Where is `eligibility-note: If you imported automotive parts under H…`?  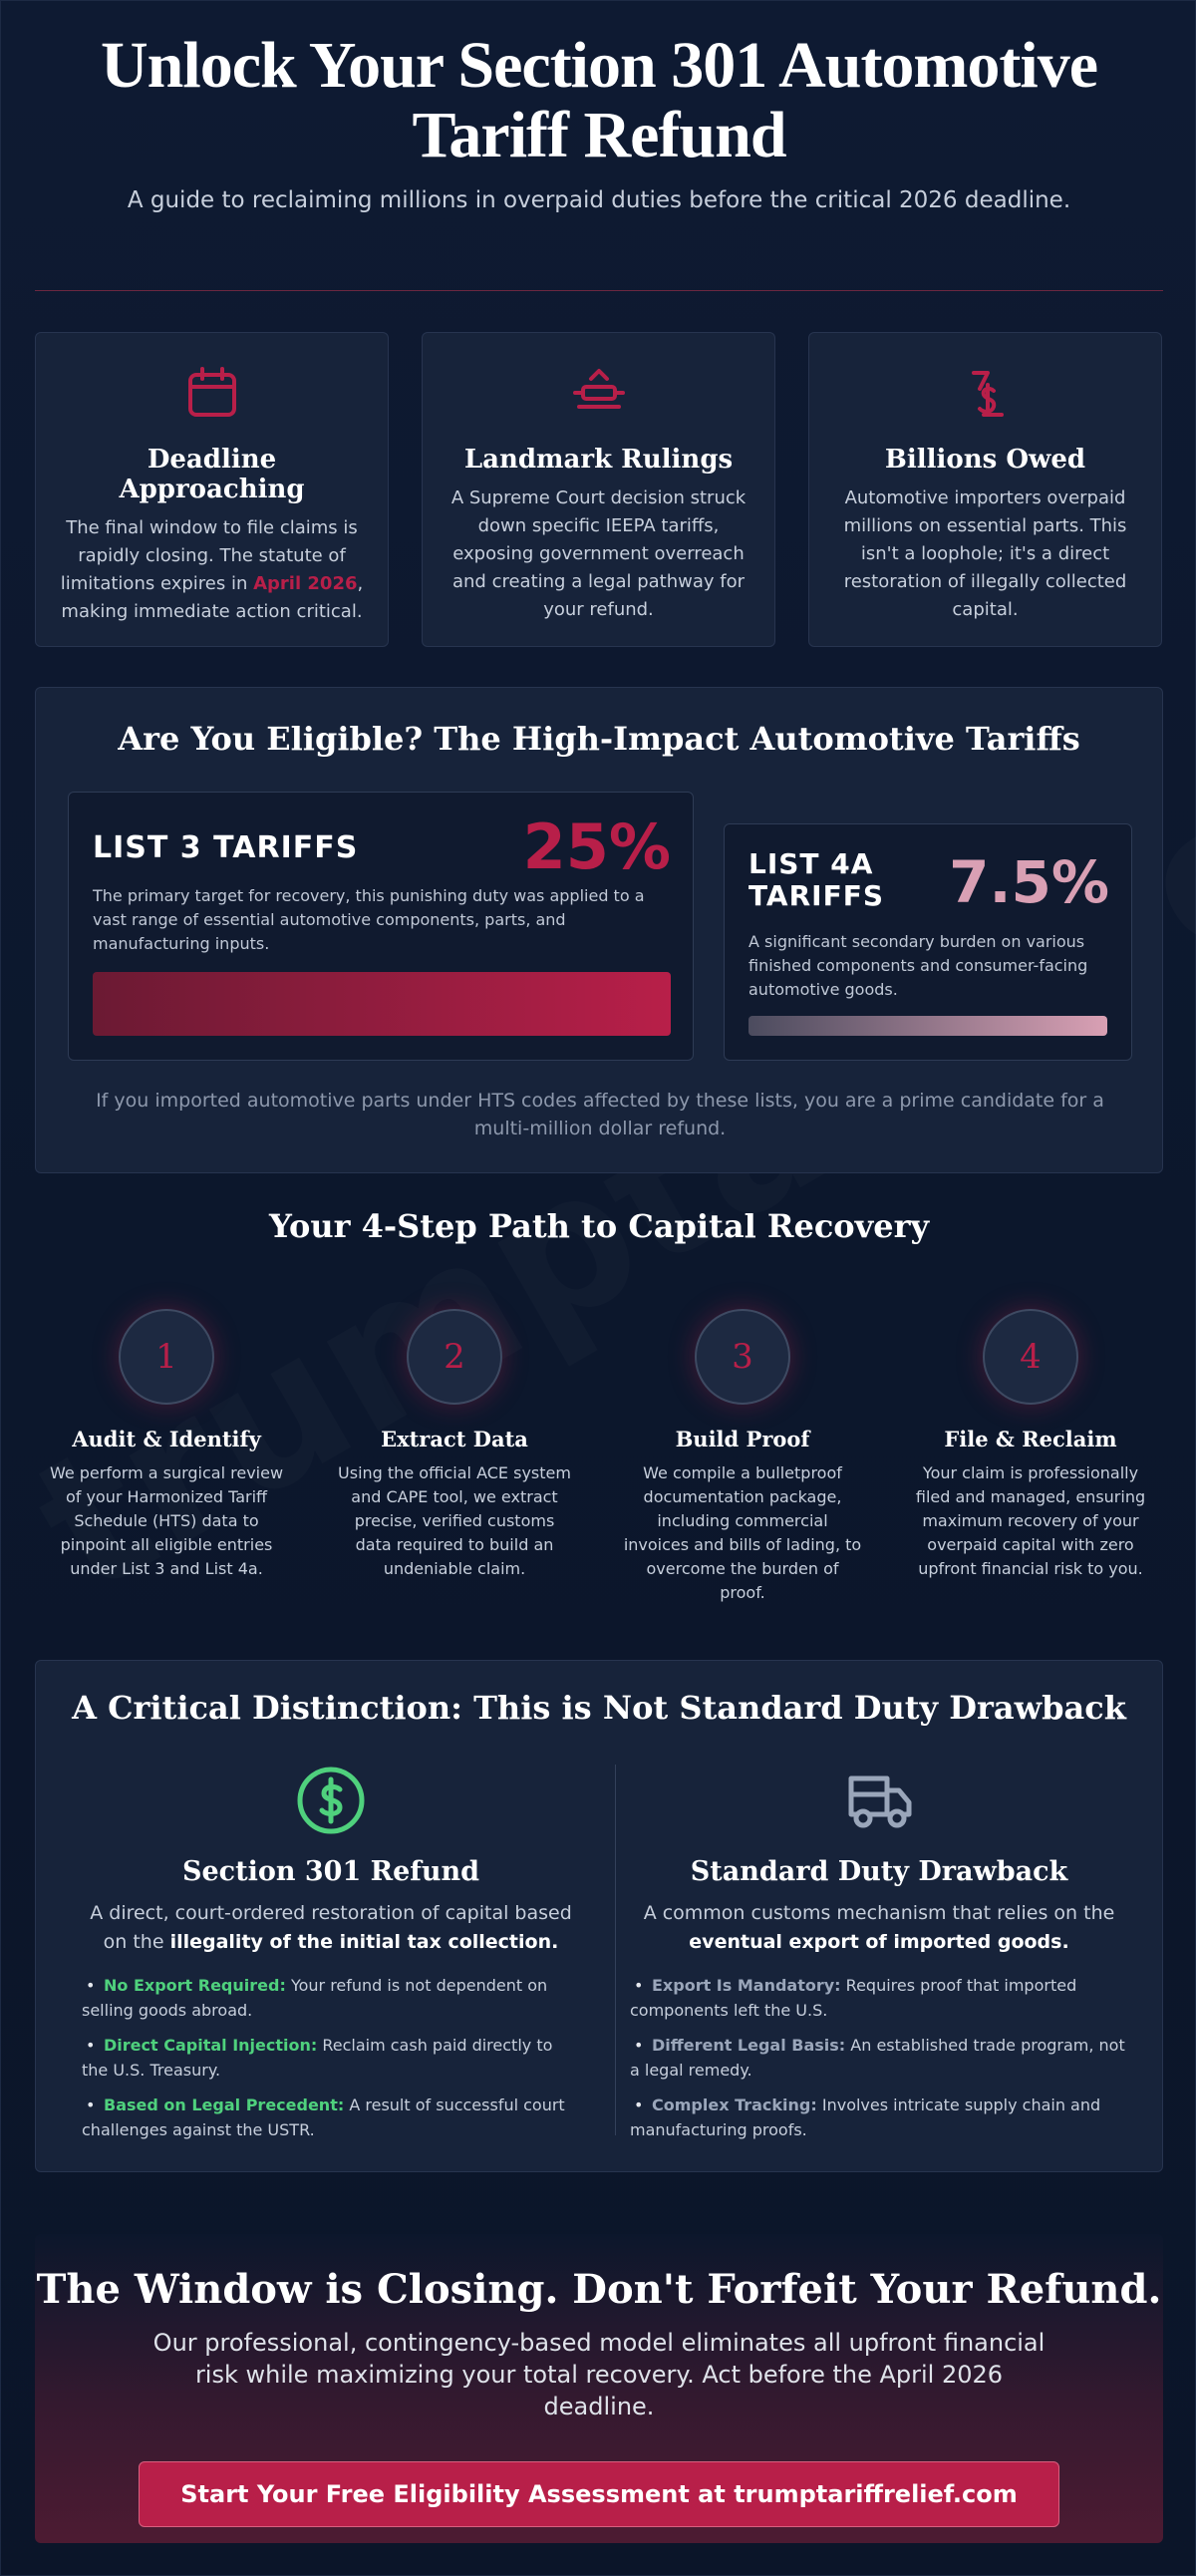 eligibility-note: If you imported automotive parts under H… is located at coordinates (600, 1114).